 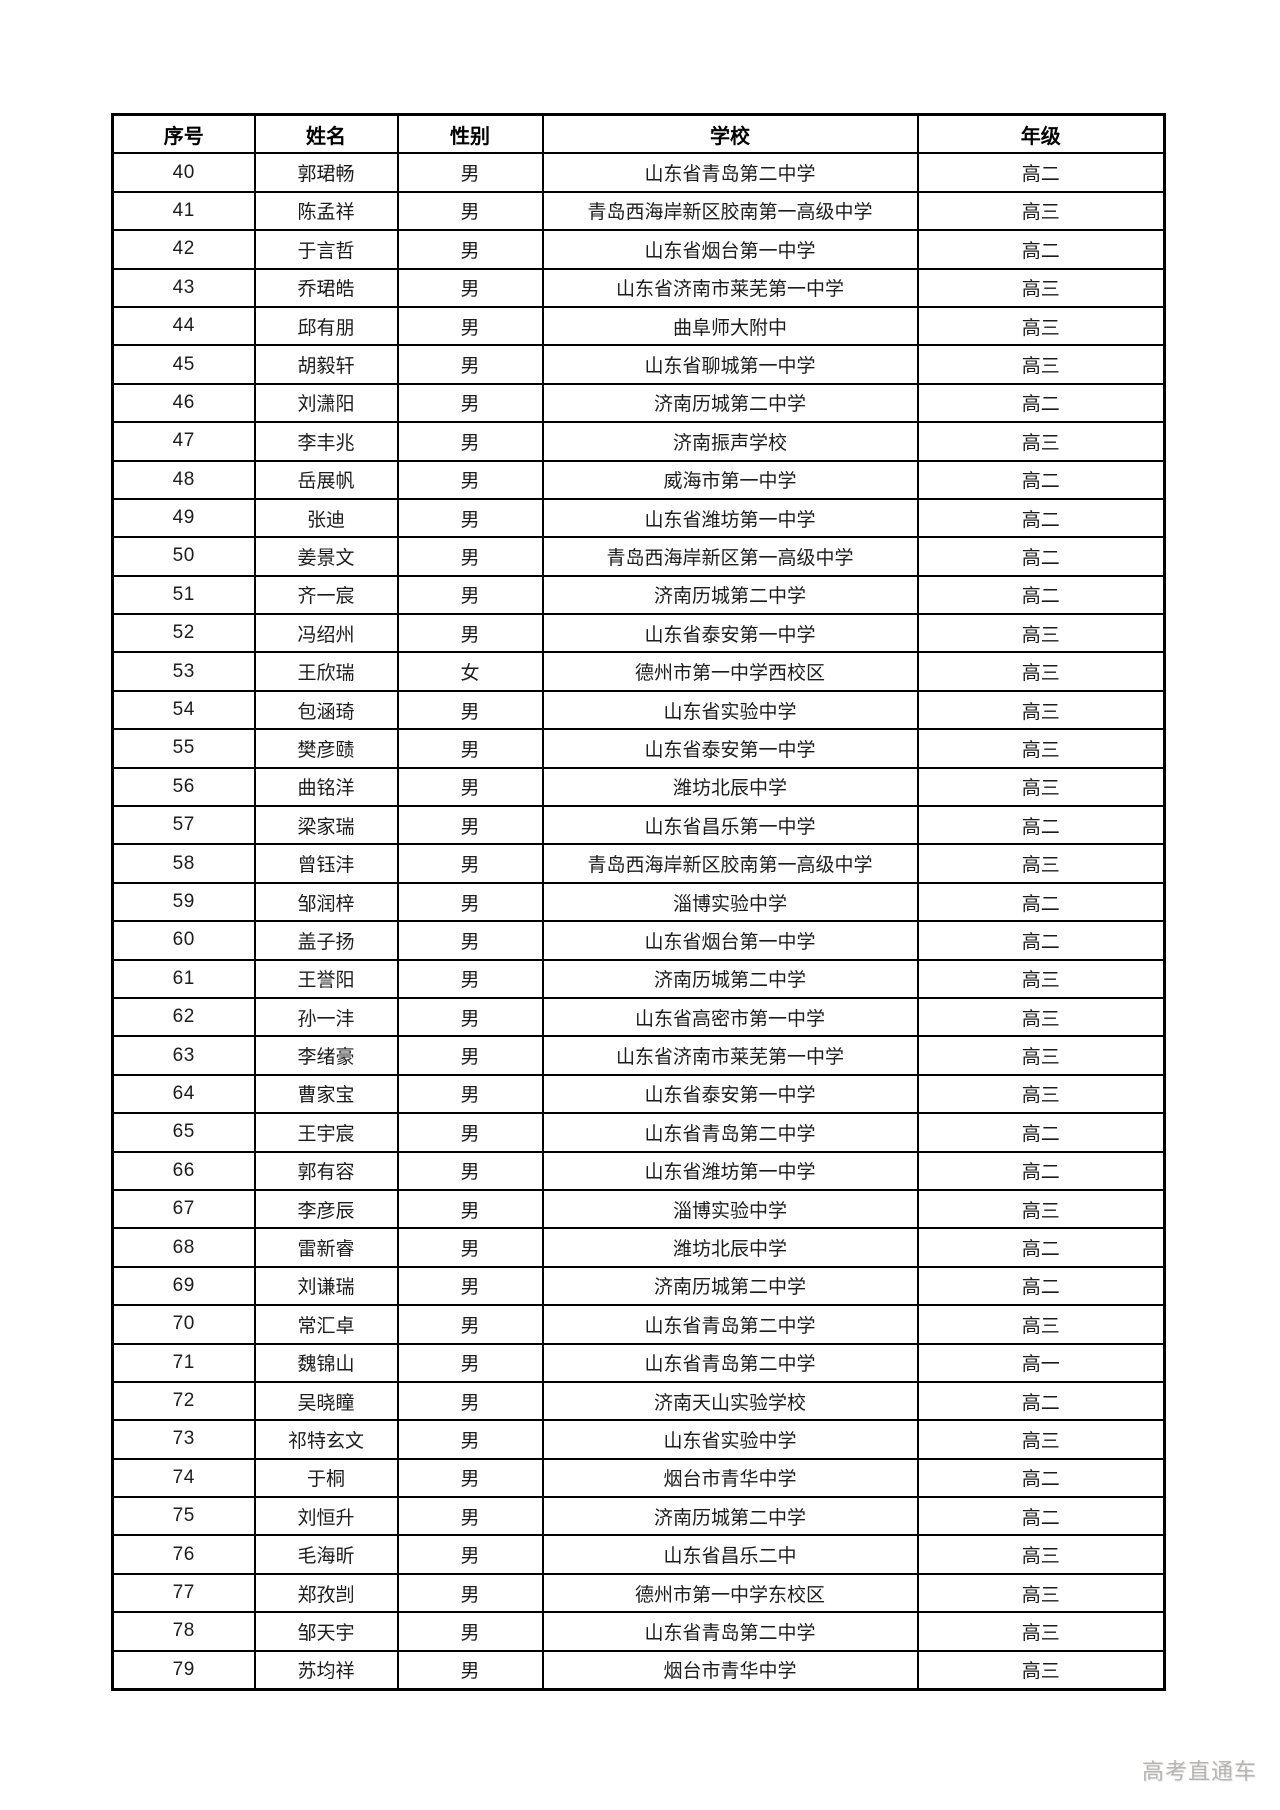 What do you see at coordinates (638, 748) in the screenshot?
I see `table-row: 55 樊彦赜男山东省泰安第一中学 高三` at bounding box center [638, 748].